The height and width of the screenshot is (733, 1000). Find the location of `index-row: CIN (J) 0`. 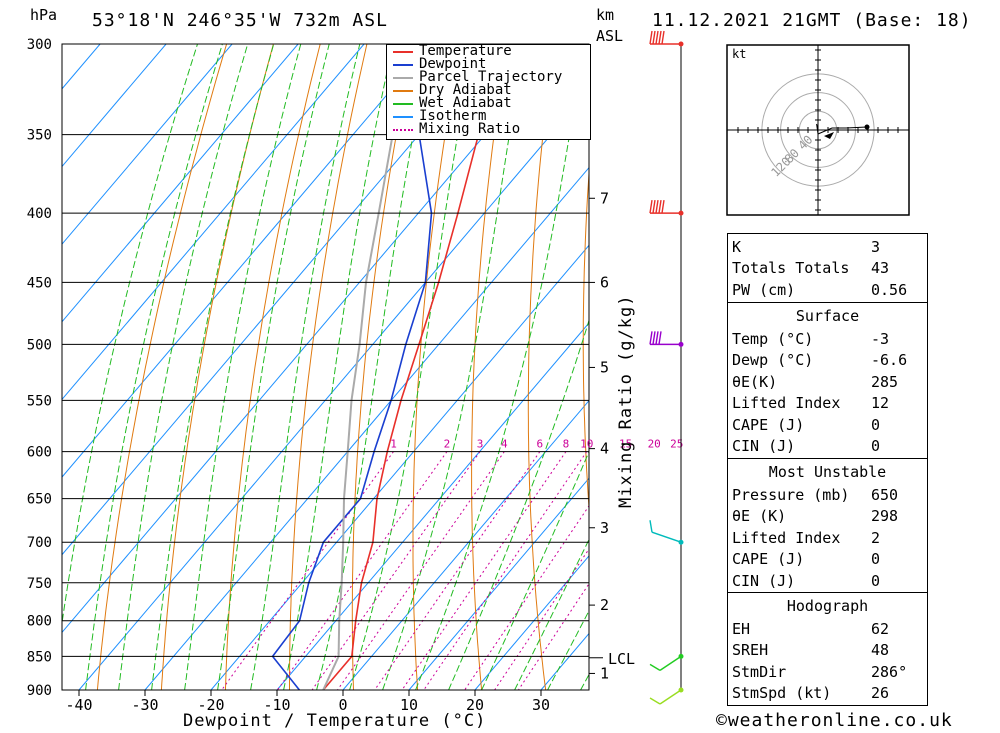

index-row: CIN (J) 0 is located at coordinates (827, 581).